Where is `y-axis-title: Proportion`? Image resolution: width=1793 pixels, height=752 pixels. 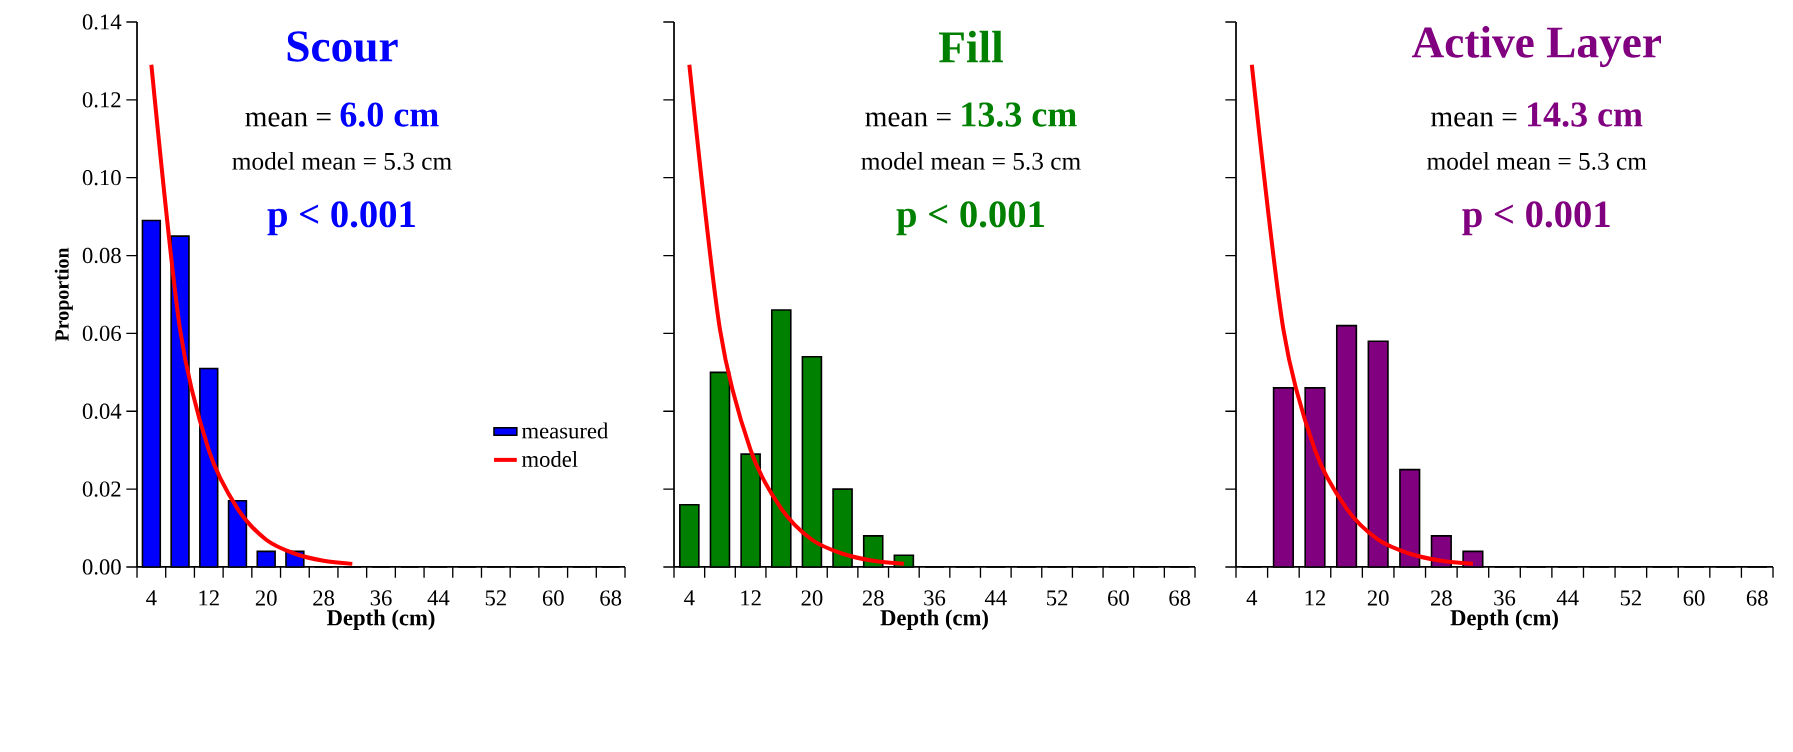 y-axis-title: Proportion is located at coordinates (63, 294).